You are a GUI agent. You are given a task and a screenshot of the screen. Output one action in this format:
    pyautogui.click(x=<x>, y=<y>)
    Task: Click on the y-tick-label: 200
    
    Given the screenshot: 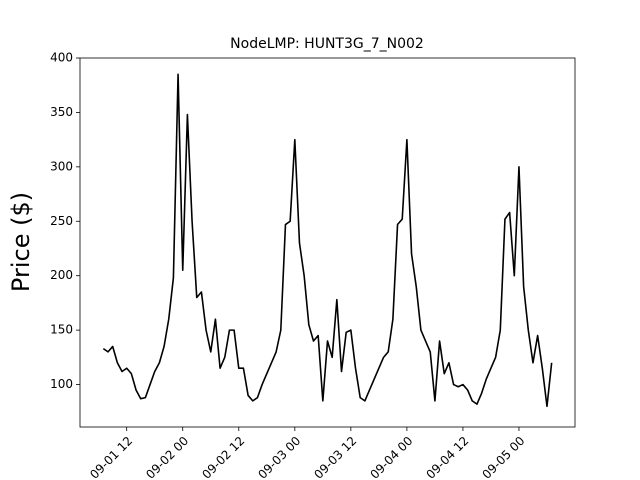 What is the action you would take?
    pyautogui.click(x=61, y=275)
    